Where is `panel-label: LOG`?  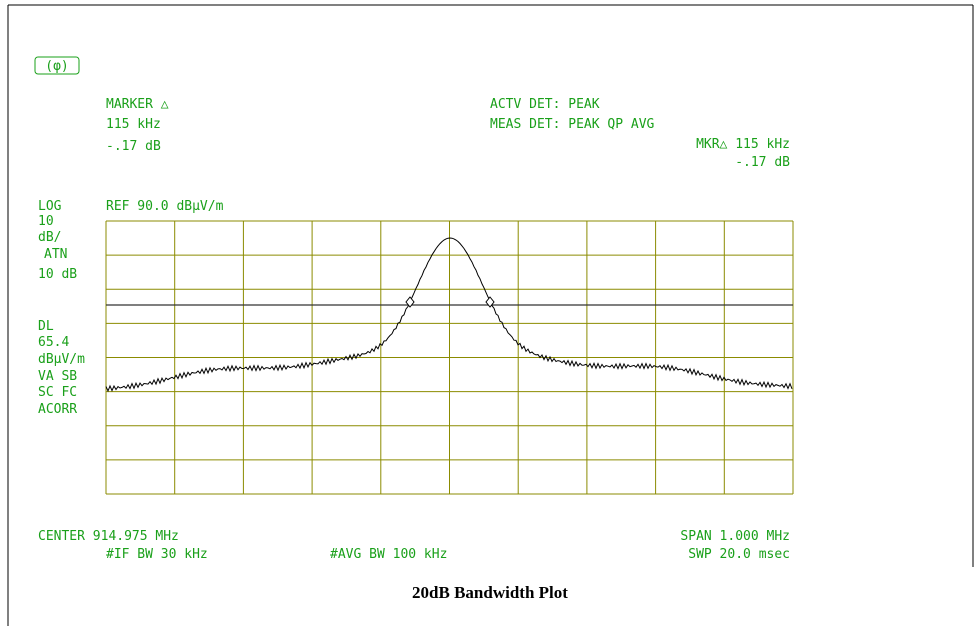
panel-label: LOG is located at coordinates (50, 206).